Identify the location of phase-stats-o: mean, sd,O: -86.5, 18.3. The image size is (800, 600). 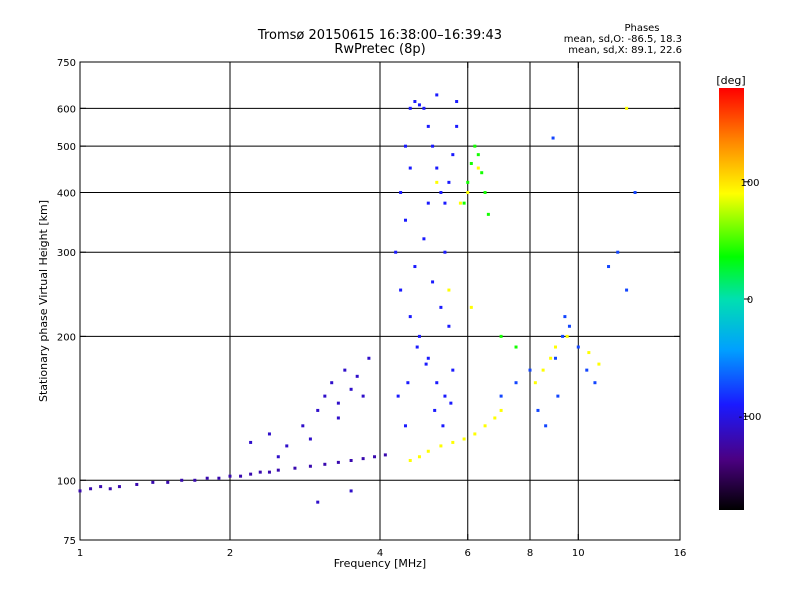
(623, 39).